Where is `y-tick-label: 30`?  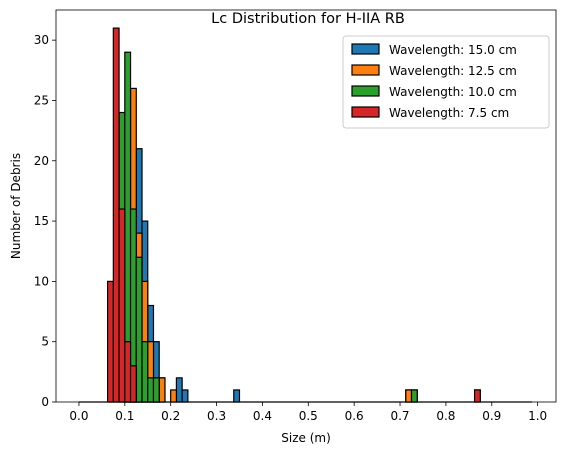
y-tick-label: 30 is located at coordinates (41, 40).